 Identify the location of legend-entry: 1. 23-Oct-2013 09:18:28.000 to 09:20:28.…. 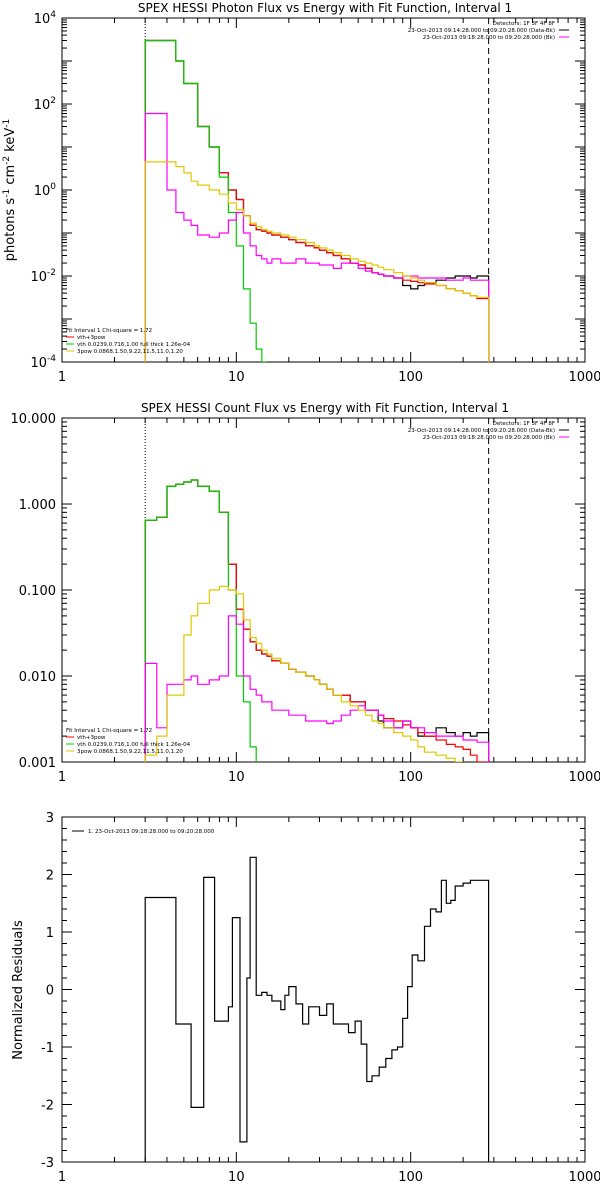
(151, 832).